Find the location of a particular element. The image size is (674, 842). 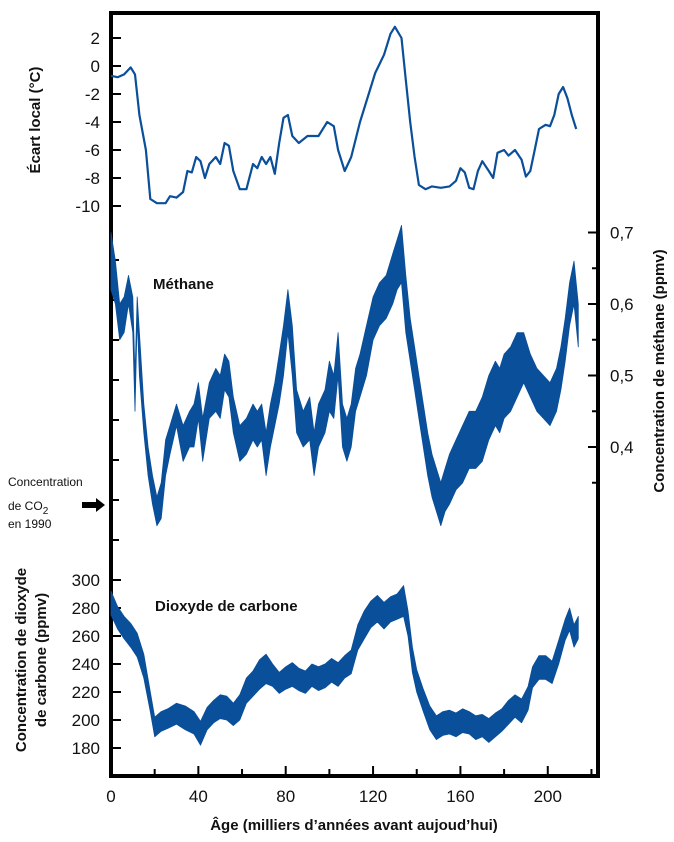

annotation-line-3: en 1990 is located at coordinates (30, 524).